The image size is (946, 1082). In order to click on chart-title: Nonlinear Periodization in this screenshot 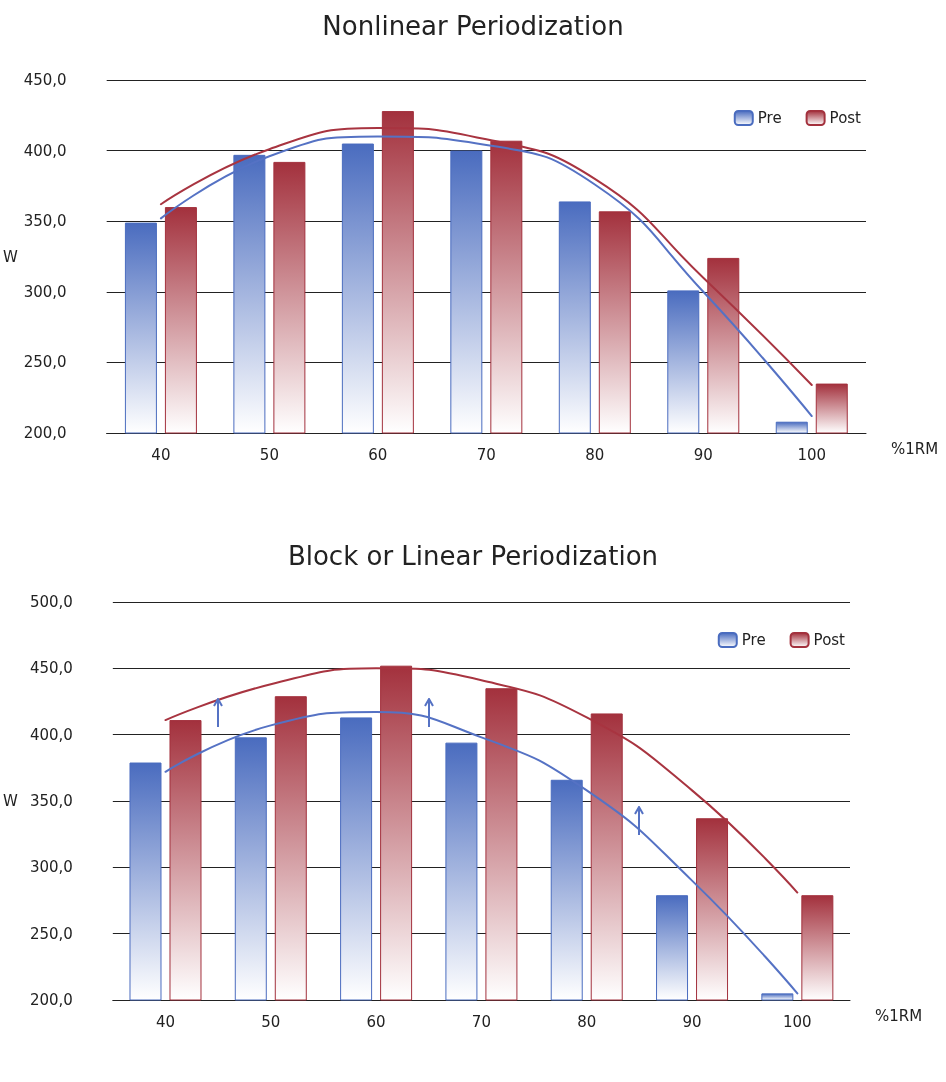, I will do `click(473, 26)`.